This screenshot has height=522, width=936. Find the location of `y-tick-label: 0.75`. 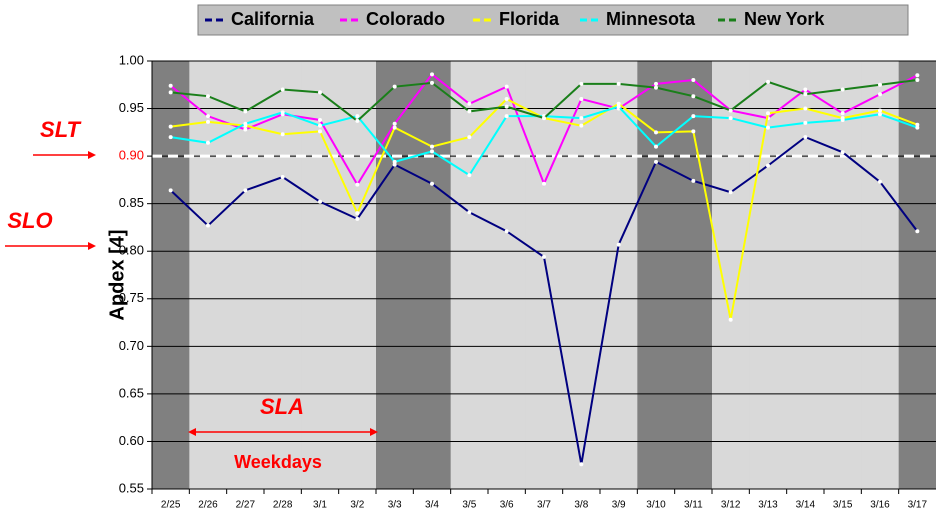

y-tick-label: 0.75 is located at coordinates (131, 297).